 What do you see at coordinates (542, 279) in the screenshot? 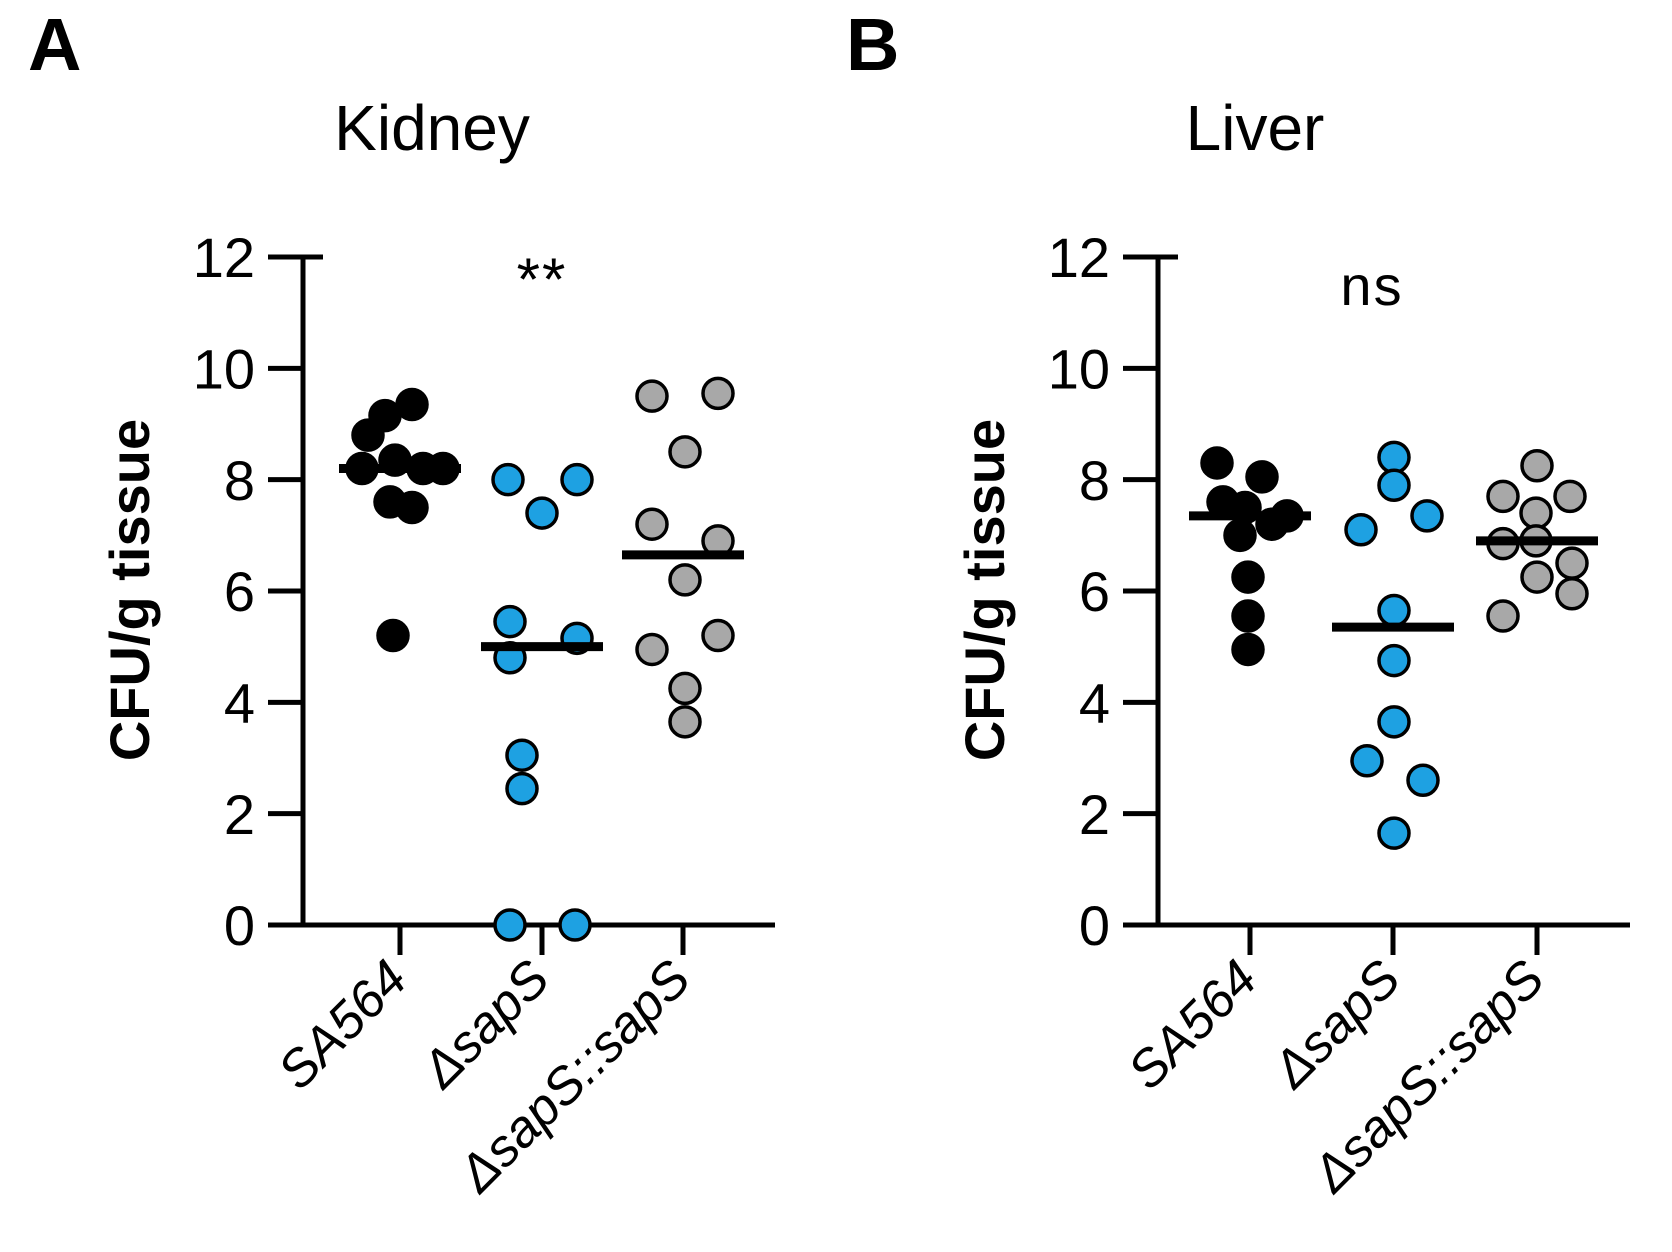
I see `panel-a-significance: **` at bounding box center [542, 279].